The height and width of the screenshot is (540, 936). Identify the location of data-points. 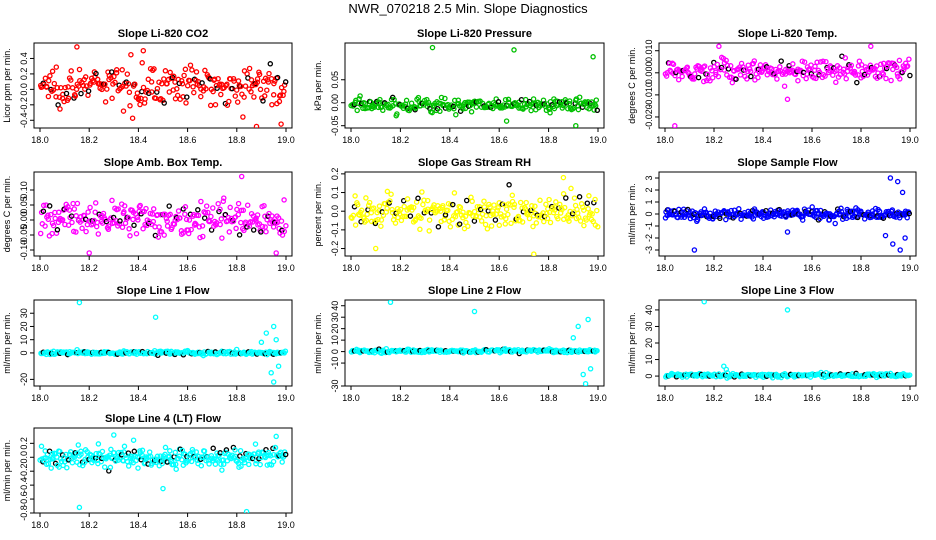
(163, 214).